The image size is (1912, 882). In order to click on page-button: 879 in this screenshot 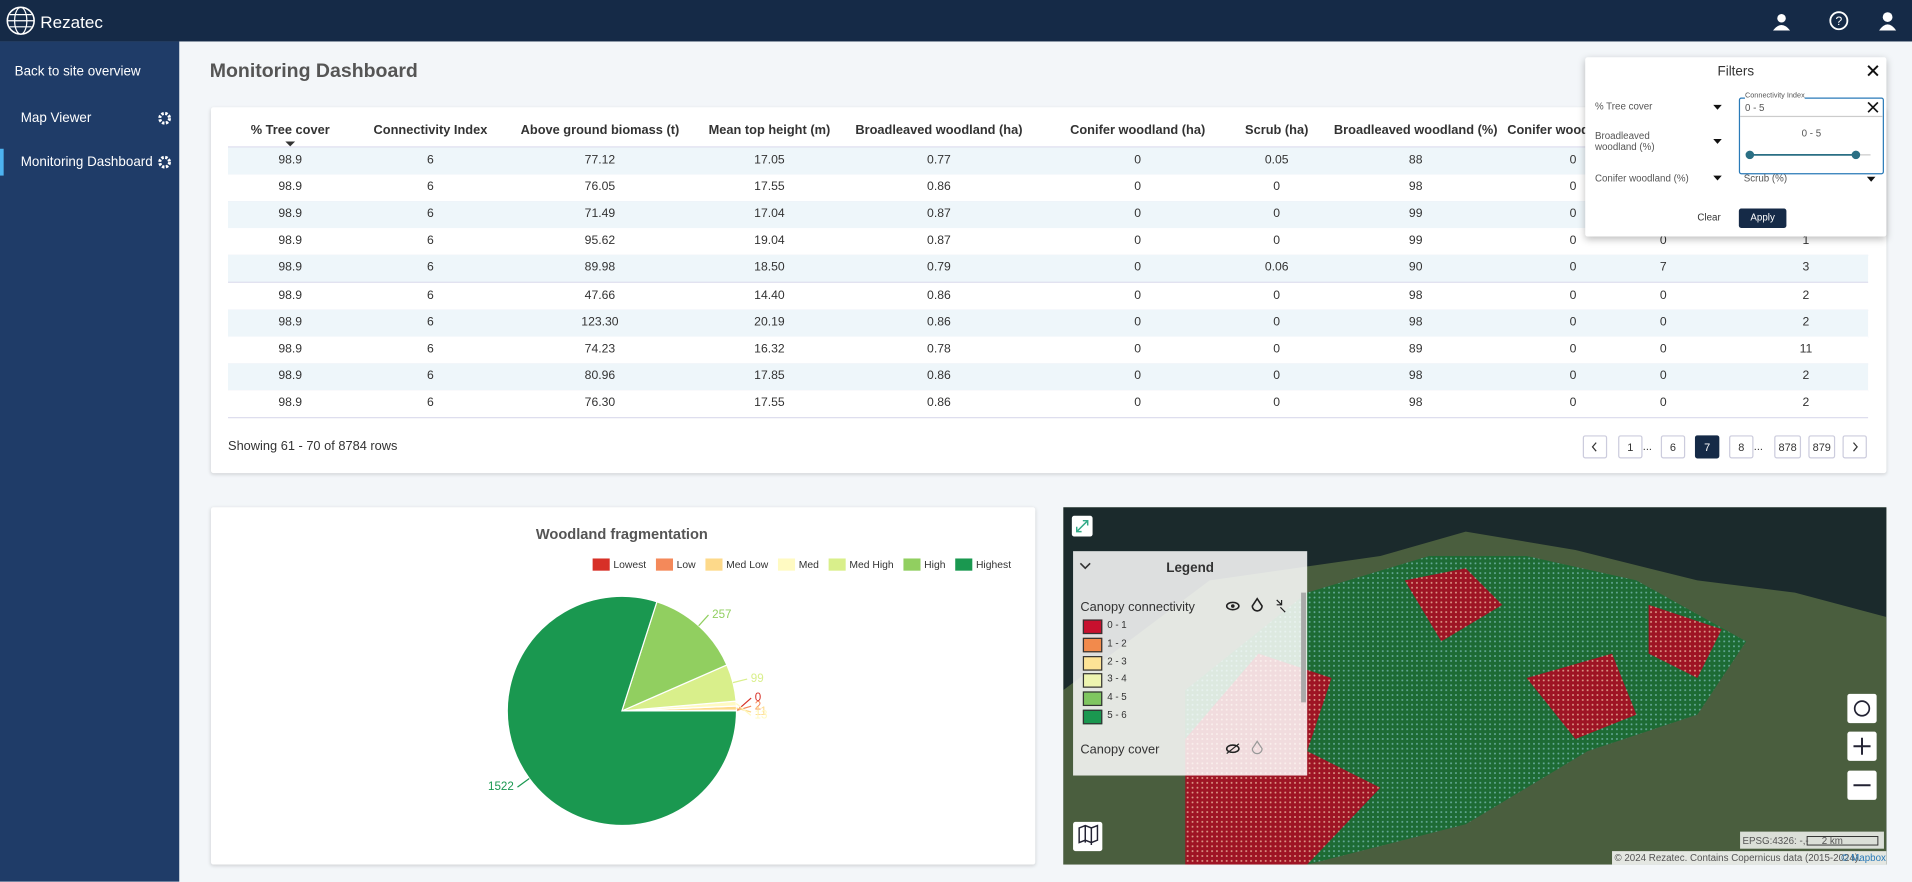, I will do `click(1822, 447)`.